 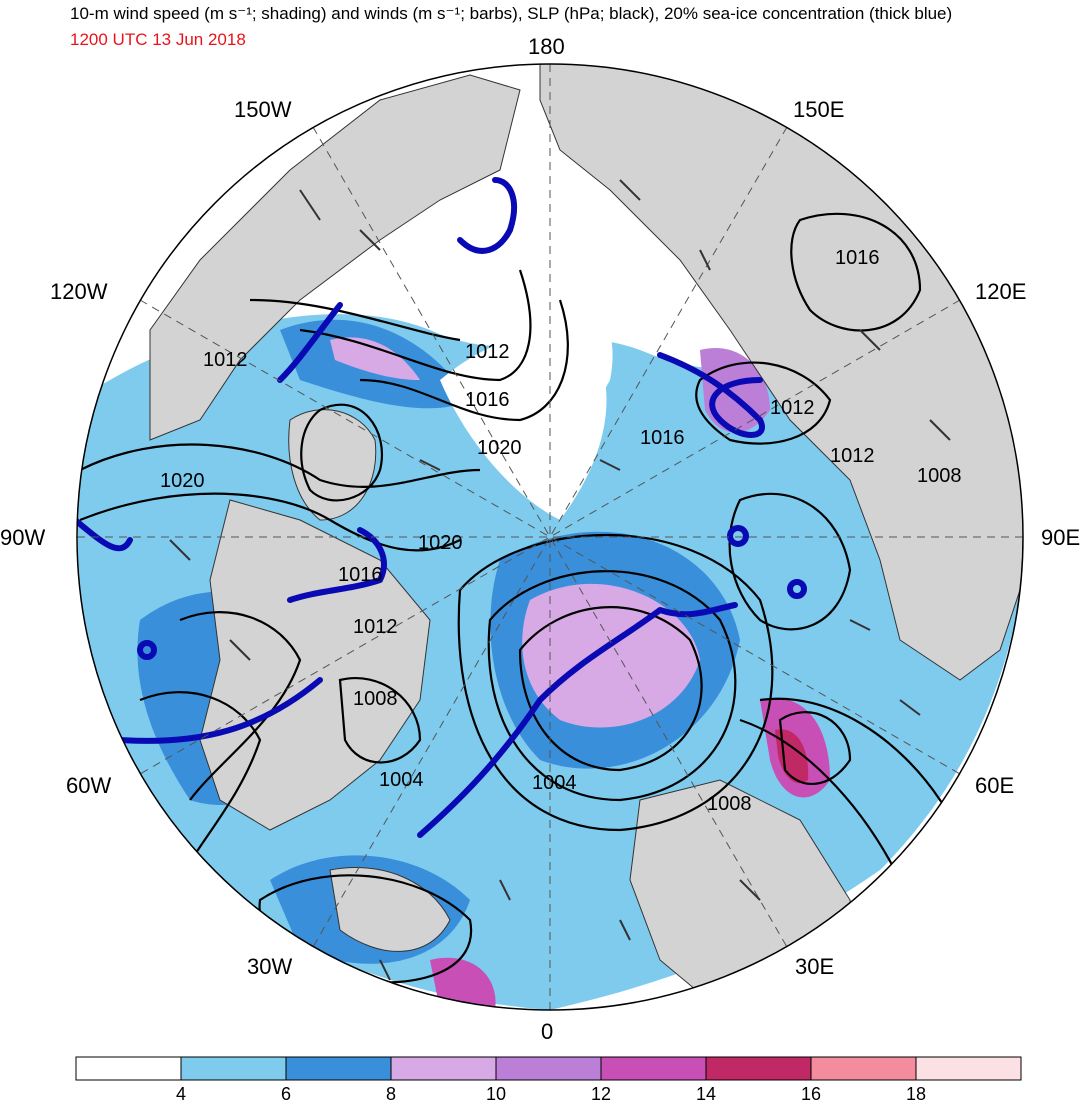 I want to click on lon-label-0: 0, so click(x=547, y=1031).